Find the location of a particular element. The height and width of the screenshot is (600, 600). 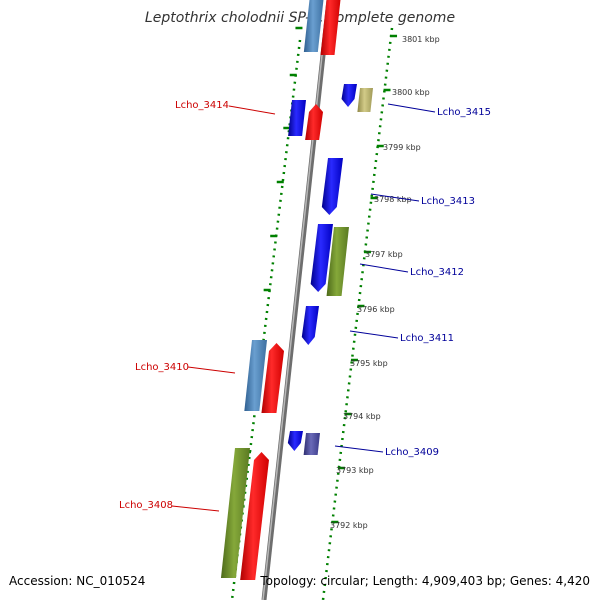

accession-text: Accession: NC_010524 is located at coordinates (77, 581).